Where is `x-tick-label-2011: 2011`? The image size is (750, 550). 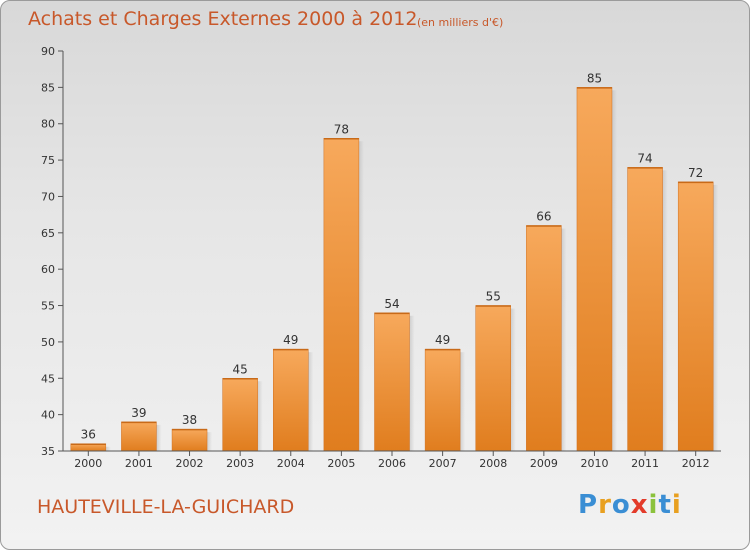
x-tick-label-2011: 2011 is located at coordinates (645, 463).